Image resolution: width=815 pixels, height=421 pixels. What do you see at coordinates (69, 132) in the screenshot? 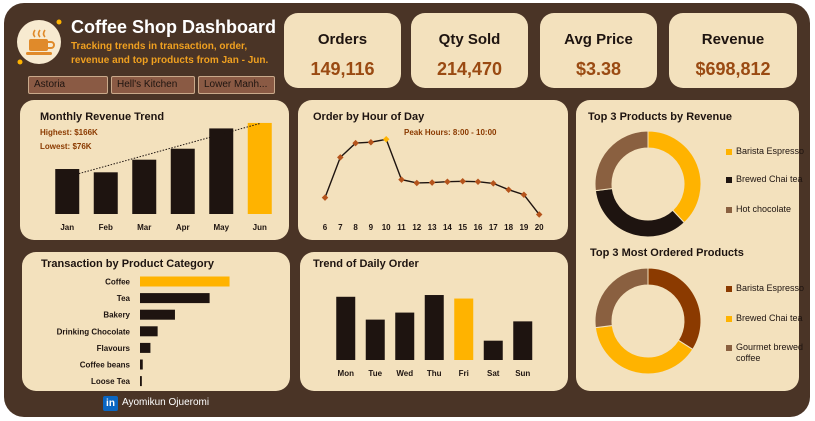
I see `monthly-highest-annotation: Highest: $166K` at bounding box center [69, 132].